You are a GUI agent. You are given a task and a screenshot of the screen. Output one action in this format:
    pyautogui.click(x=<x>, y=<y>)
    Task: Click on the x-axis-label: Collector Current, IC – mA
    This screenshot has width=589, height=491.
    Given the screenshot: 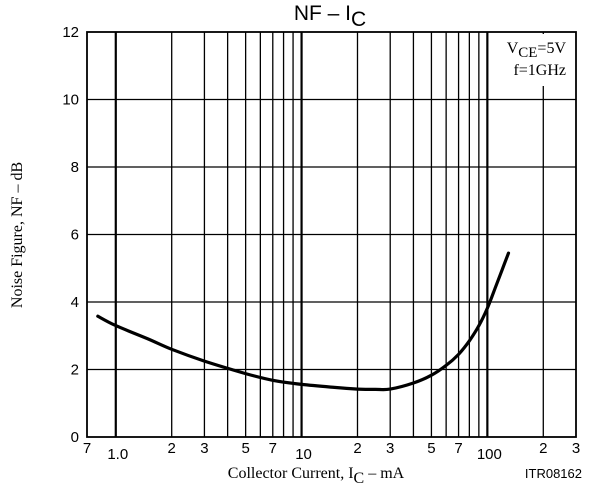 What is the action you would take?
    pyautogui.click(x=316, y=476)
    